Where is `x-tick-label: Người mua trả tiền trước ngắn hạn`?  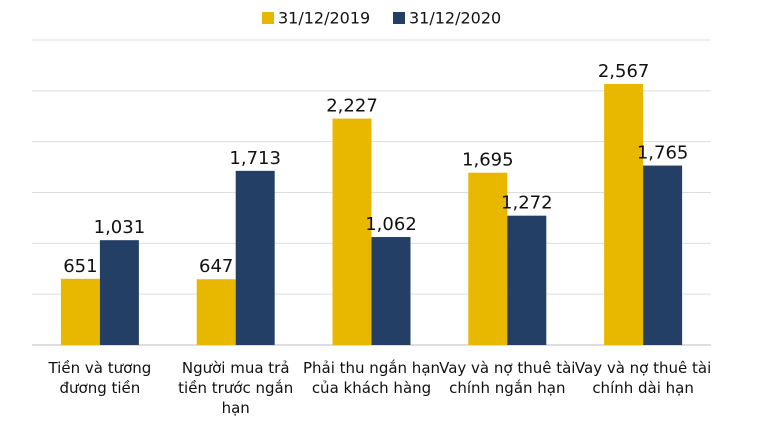
x-tick-label: Người mua trả tiền trước ngắn hạn is located at coordinates (236, 388).